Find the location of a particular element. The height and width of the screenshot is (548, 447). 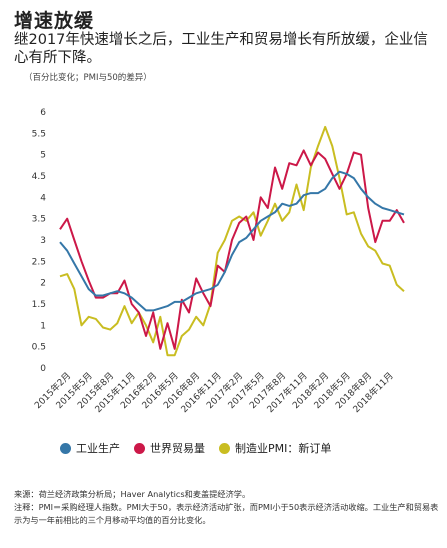

legend: 工业生产 世界贸易量 制造业PMI：新订单 is located at coordinates (250, 448).